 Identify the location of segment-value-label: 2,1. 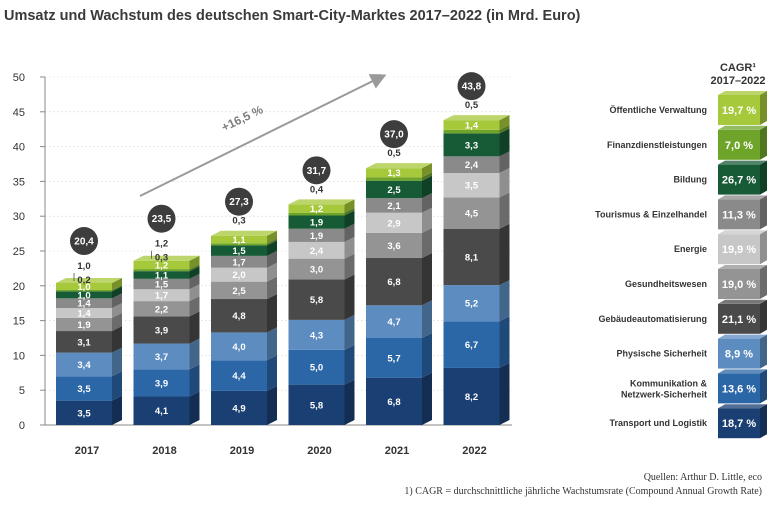
(394, 206).